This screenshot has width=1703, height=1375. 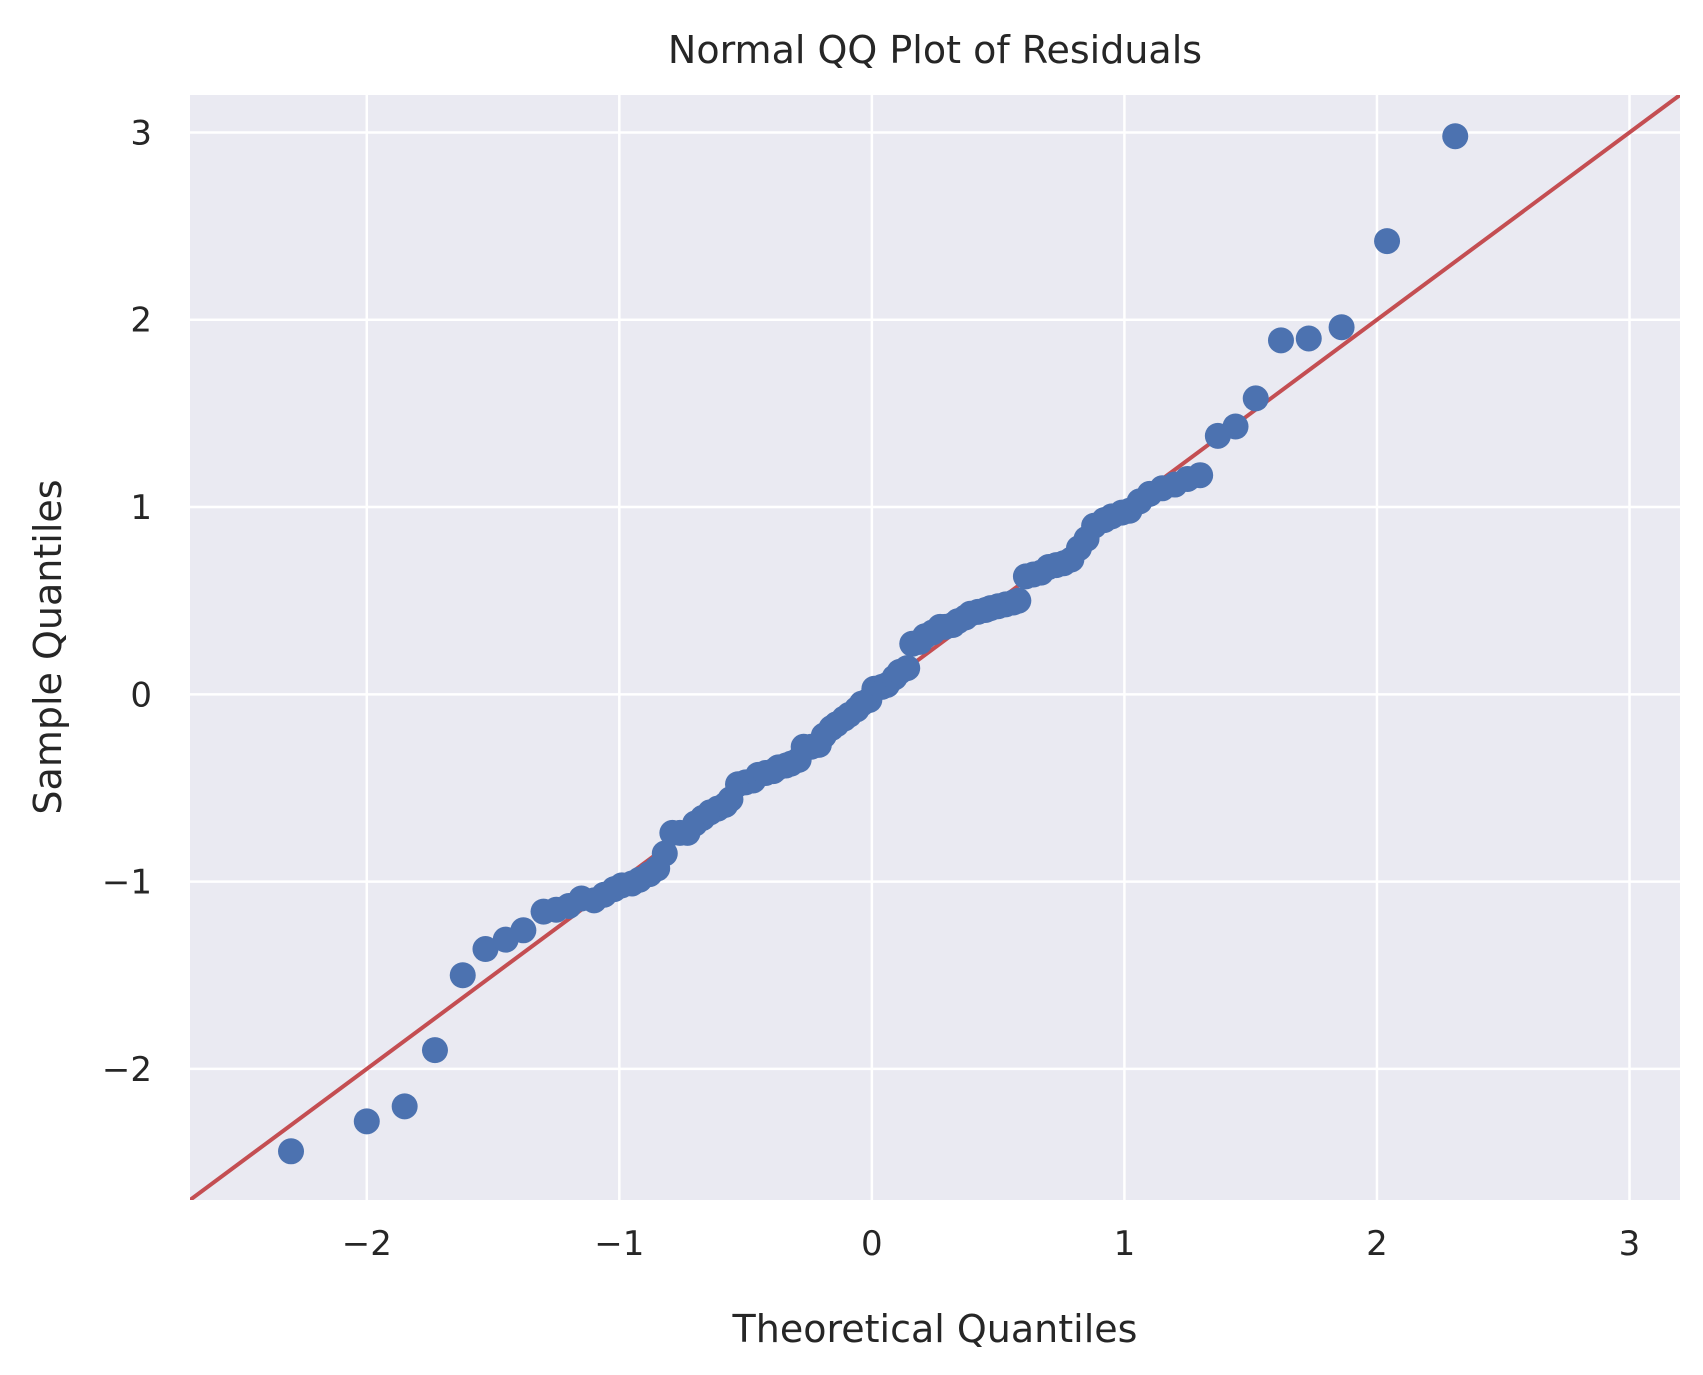 I want to click on y-tick-label: 1, so click(x=141, y=508).